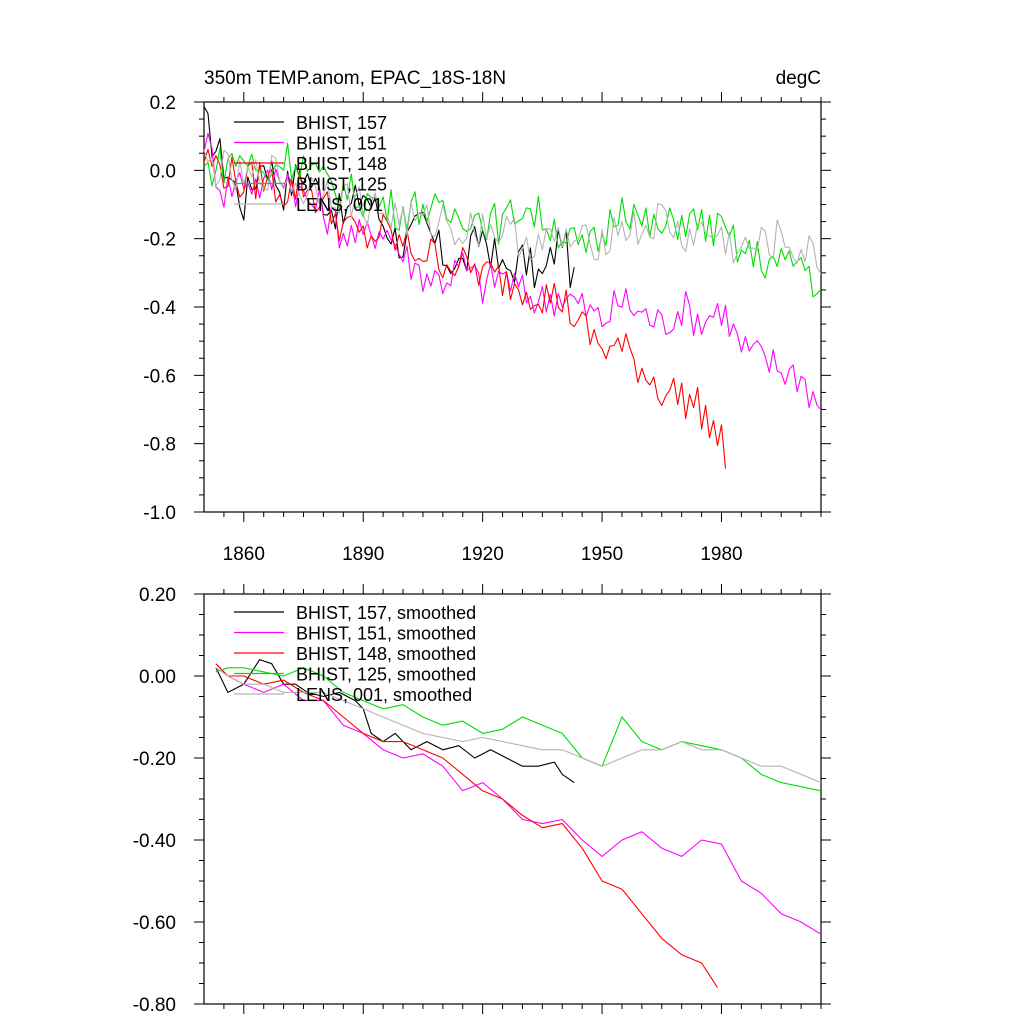  Describe the element at coordinates (154, 923) in the screenshot. I see `bottom-y-tick-label: -0.60` at that location.